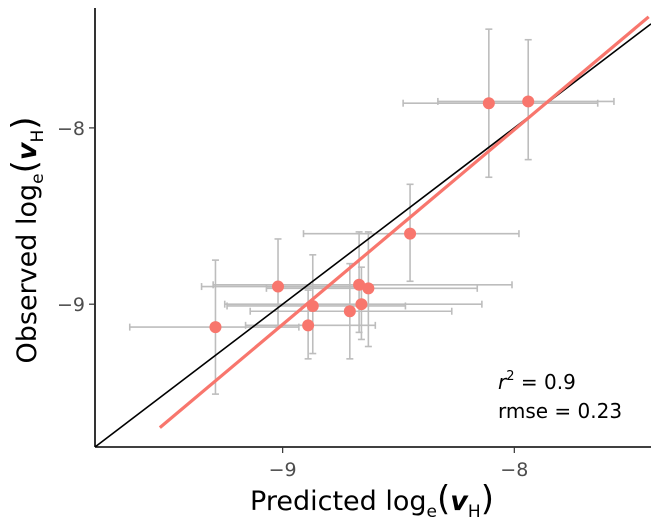 This screenshot has height=520, width=651. What do you see at coordinates (510, 376) in the screenshot?
I see `r-superscript: 2` at bounding box center [510, 376].